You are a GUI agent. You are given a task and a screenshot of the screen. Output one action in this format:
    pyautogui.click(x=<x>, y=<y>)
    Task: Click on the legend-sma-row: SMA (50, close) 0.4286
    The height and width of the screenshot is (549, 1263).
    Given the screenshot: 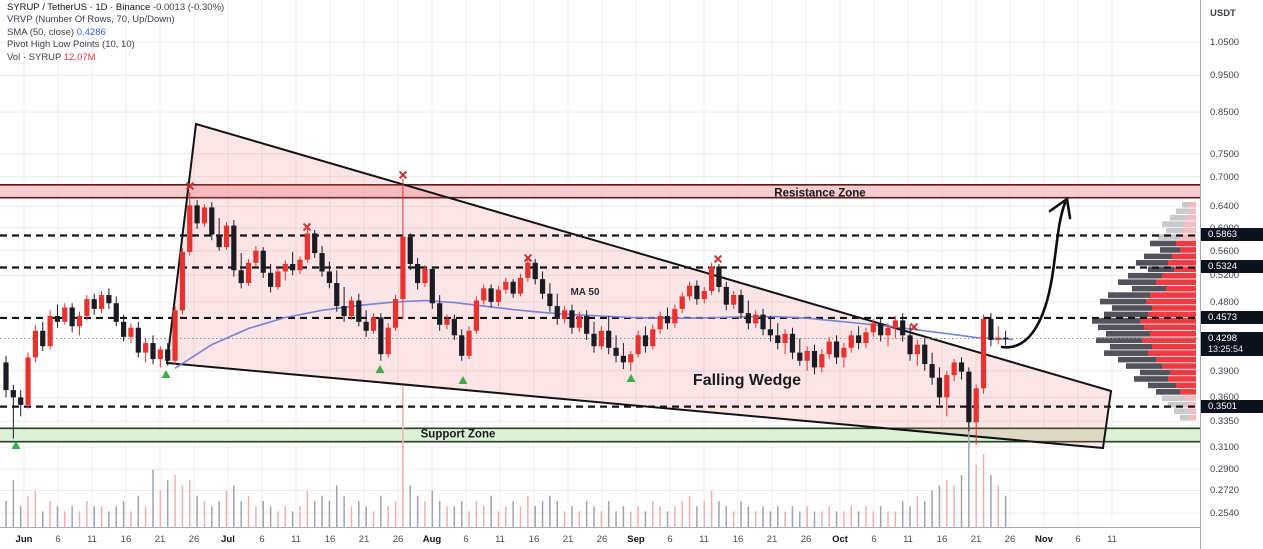 What is the action you would take?
    pyautogui.click(x=115, y=33)
    